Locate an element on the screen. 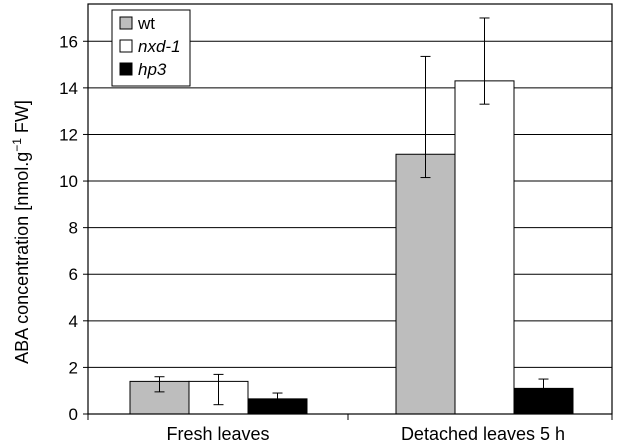 The image size is (619, 447). y-tick-labels: 0 2 4 6 8 10 12 14 16 is located at coordinates (68, 228).